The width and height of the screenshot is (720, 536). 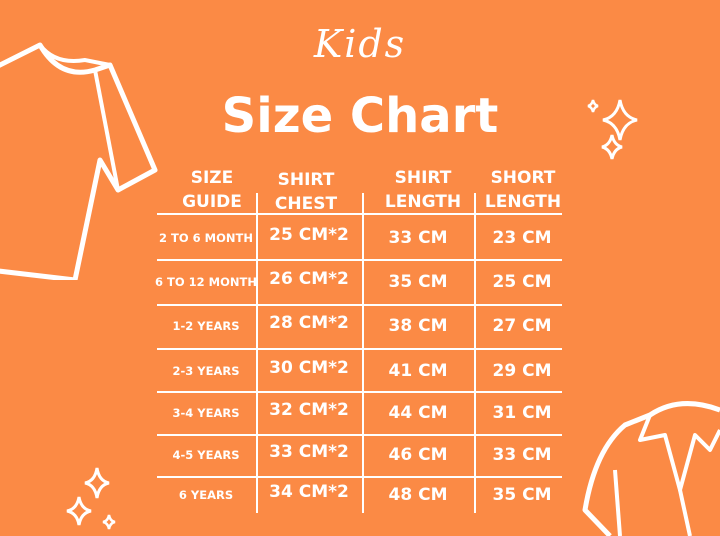 What do you see at coordinates (418, 282) in the screenshot?
I see `shirt-length-cell: 35 CM` at bounding box center [418, 282].